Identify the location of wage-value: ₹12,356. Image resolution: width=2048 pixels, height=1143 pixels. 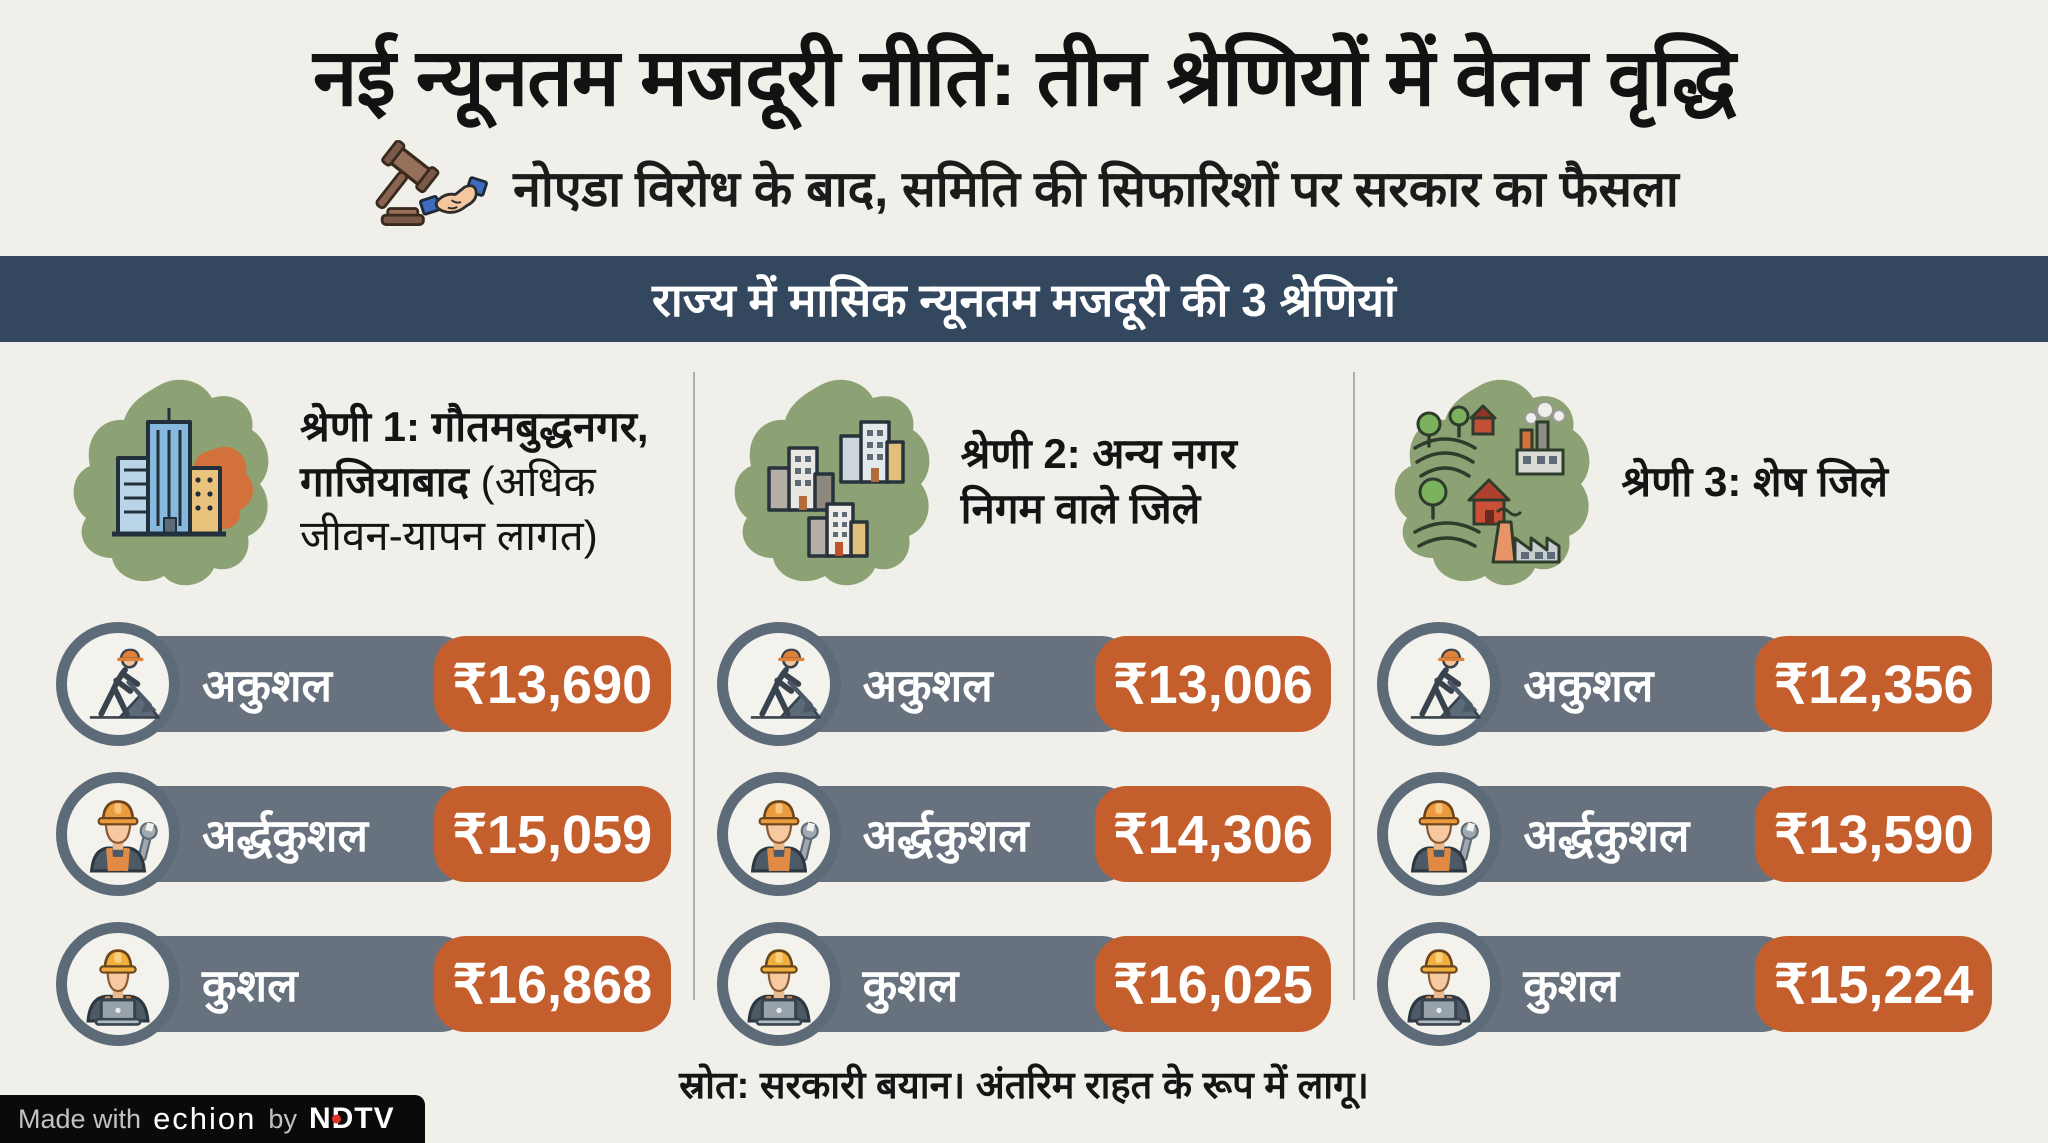
(1874, 684).